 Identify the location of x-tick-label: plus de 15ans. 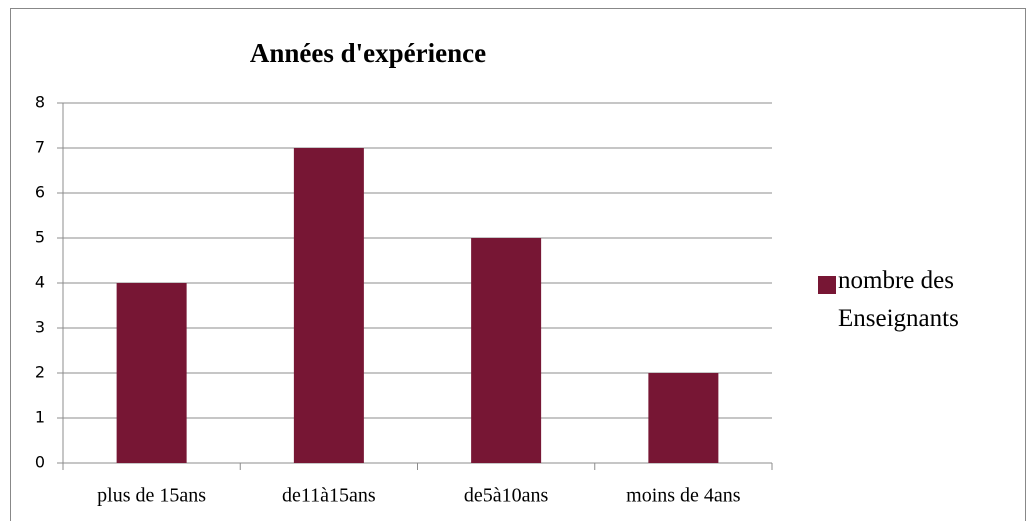
(151, 496).